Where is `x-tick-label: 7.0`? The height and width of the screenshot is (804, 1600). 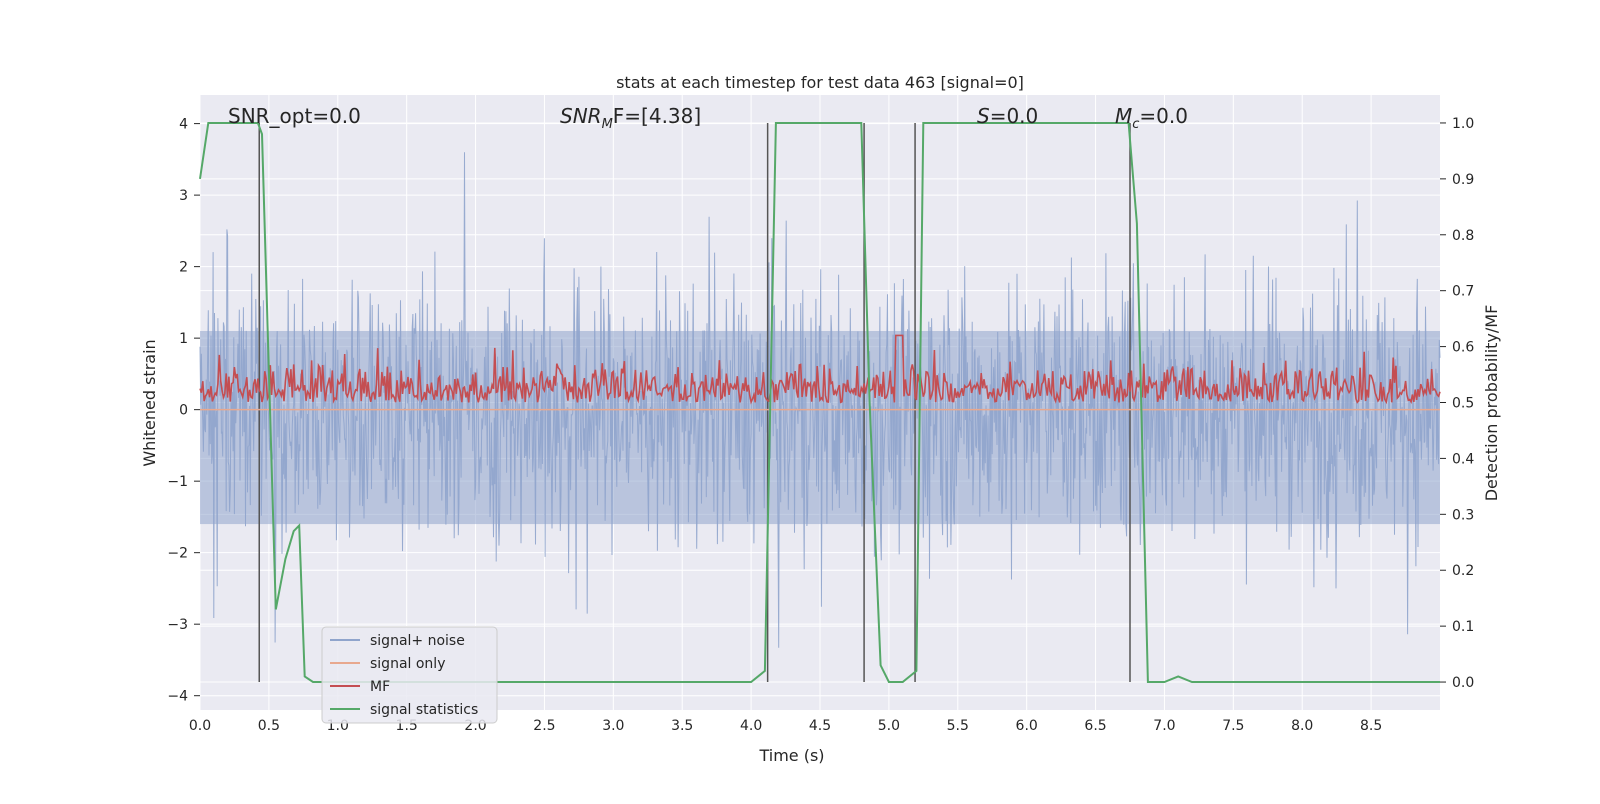 x-tick-label: 7.0 is located at coordinates (1164, 726).